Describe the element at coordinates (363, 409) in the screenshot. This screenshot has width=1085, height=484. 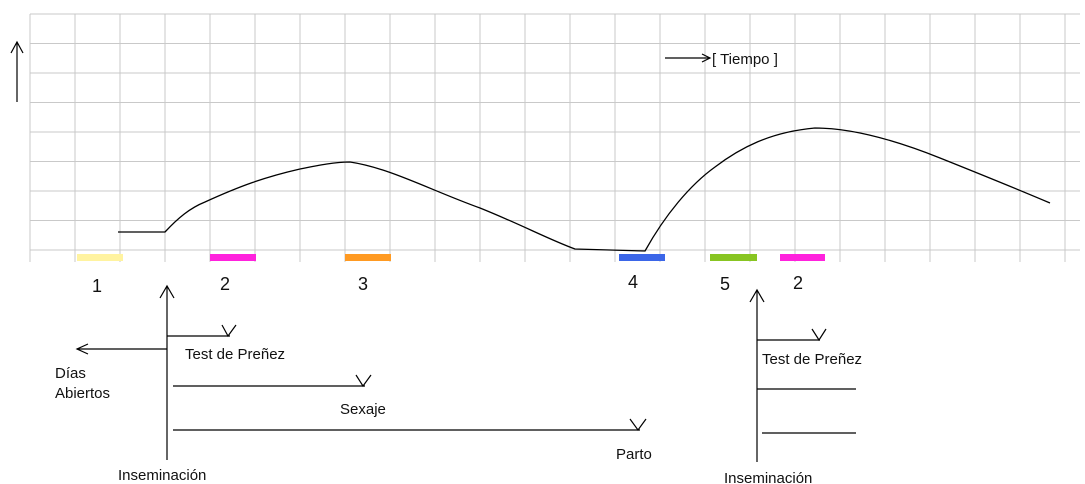
I see `sexing-label: Sexaje` at that location.